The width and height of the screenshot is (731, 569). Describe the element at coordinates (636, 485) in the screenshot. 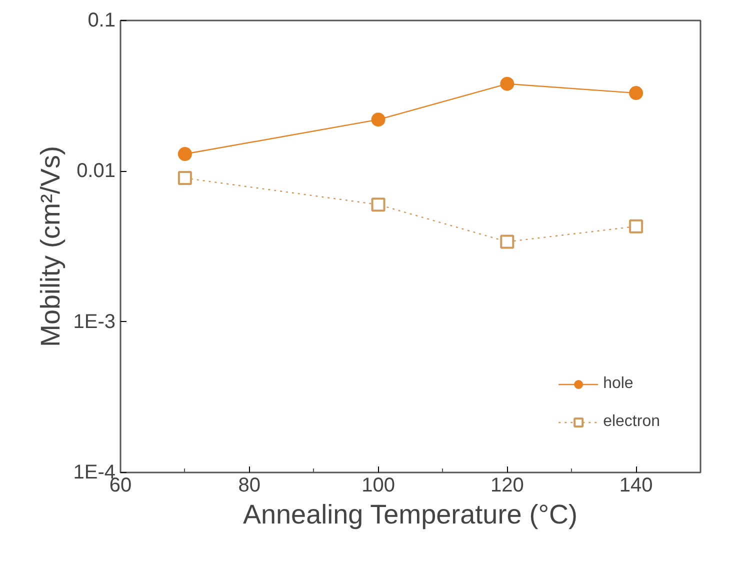

I see `x-tick-label: 140` at that location.